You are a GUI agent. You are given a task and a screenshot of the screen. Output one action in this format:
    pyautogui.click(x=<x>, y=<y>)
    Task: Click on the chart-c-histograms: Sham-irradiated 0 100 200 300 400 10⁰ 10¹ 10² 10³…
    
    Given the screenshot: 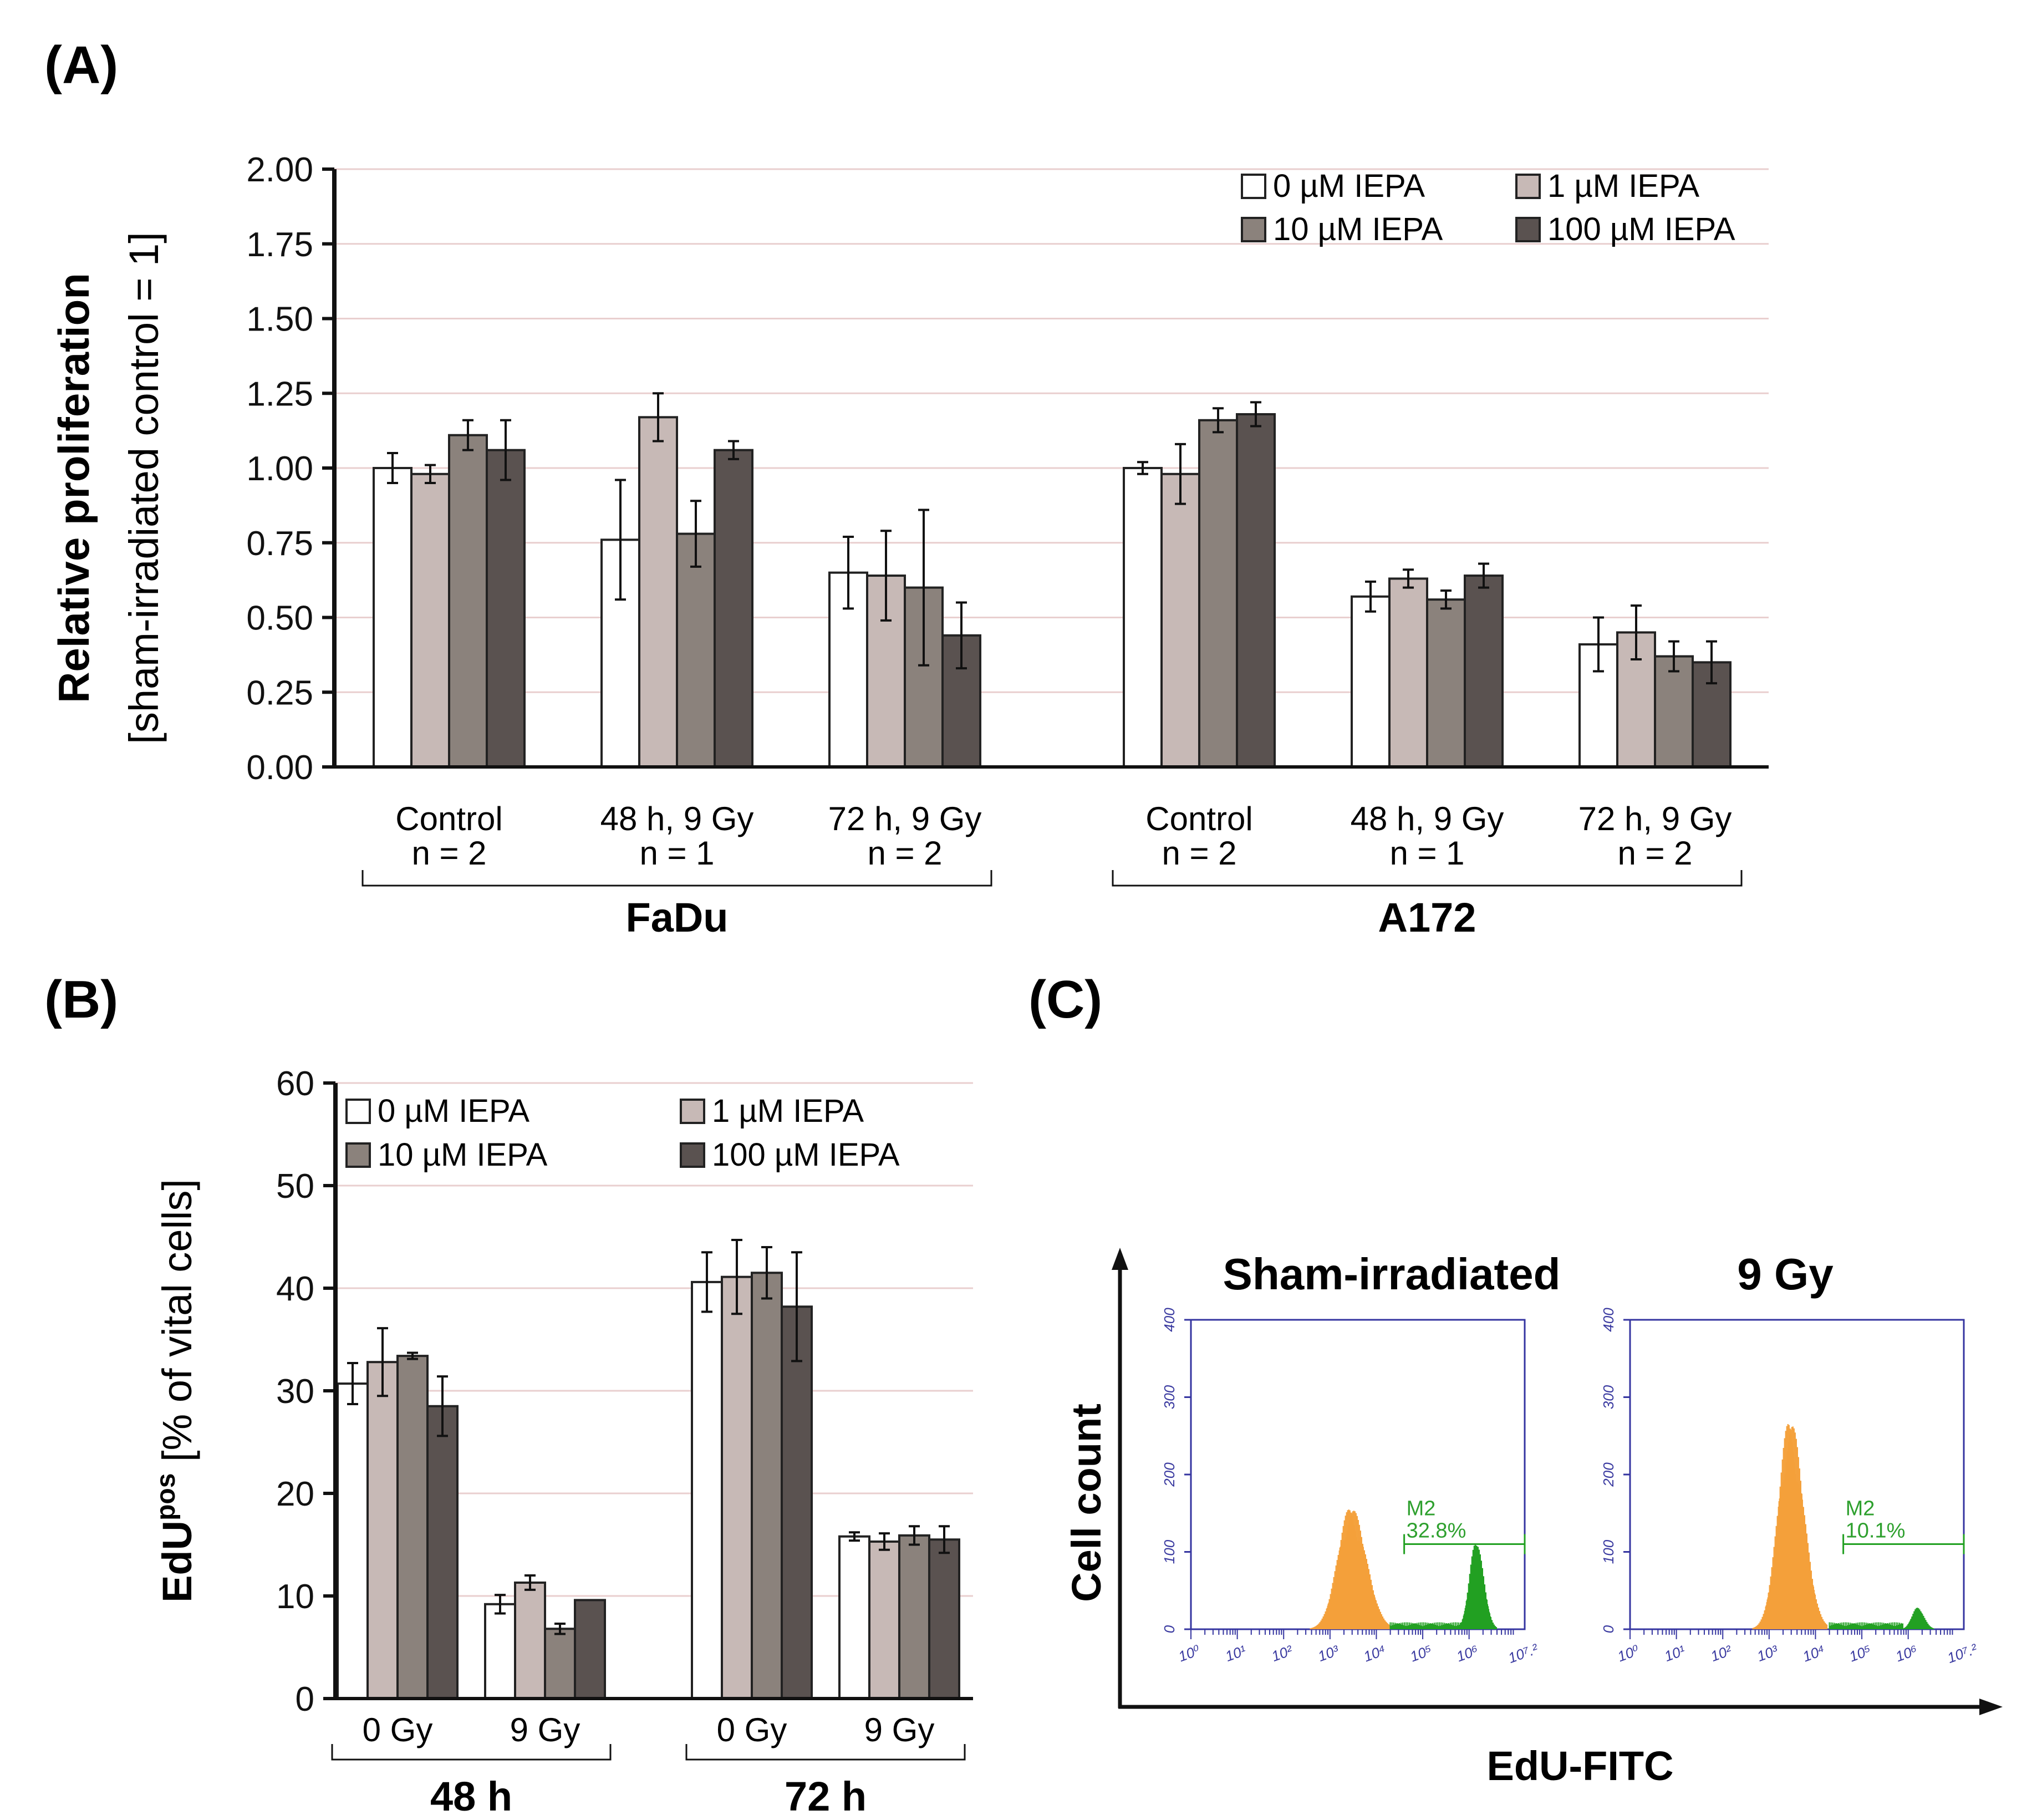 What is the action you would take?
    pyautogui.click(x=1570, y=1457)
    